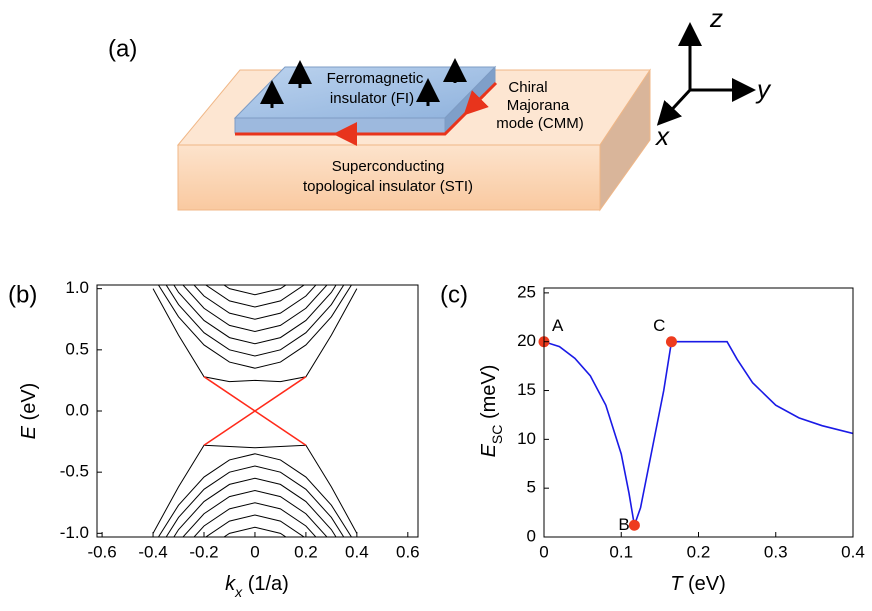 The image size is (872, 611). Describe the element at coordinates (388, 166) in the screenshot. I see `sti-label: Superconducting` at that location.